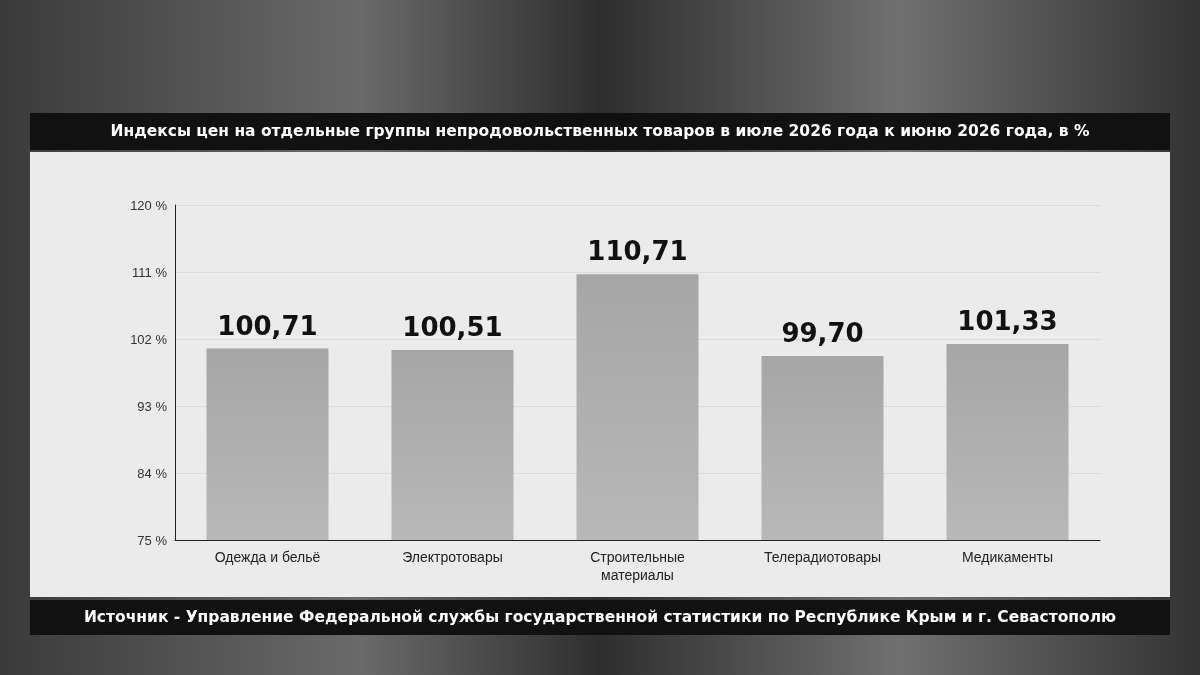 The height and width of the screenshot is (675, 1200). What do you see at coordinates (267, 557) in the screenshot?
I see `x-tick-label: Одежда и бельё` at bounding box center [267, 557].